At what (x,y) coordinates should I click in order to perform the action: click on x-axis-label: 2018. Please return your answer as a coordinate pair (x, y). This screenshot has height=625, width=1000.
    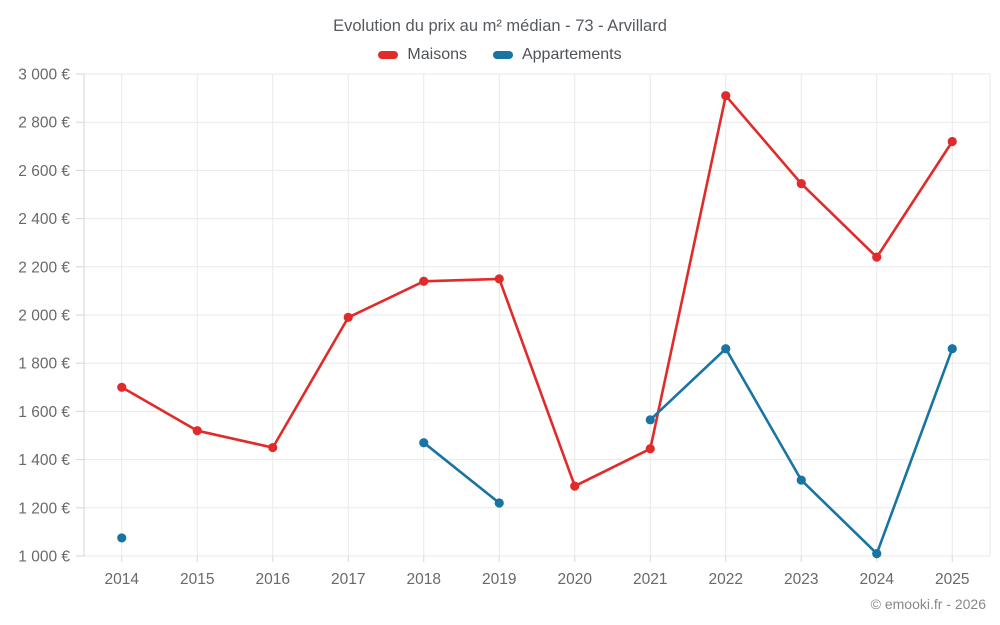
    Looking at the image, I should click on (424, 579).